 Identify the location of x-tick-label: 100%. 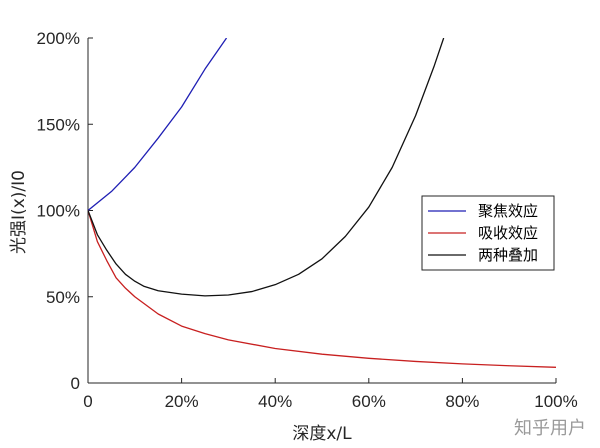
(555, 401).